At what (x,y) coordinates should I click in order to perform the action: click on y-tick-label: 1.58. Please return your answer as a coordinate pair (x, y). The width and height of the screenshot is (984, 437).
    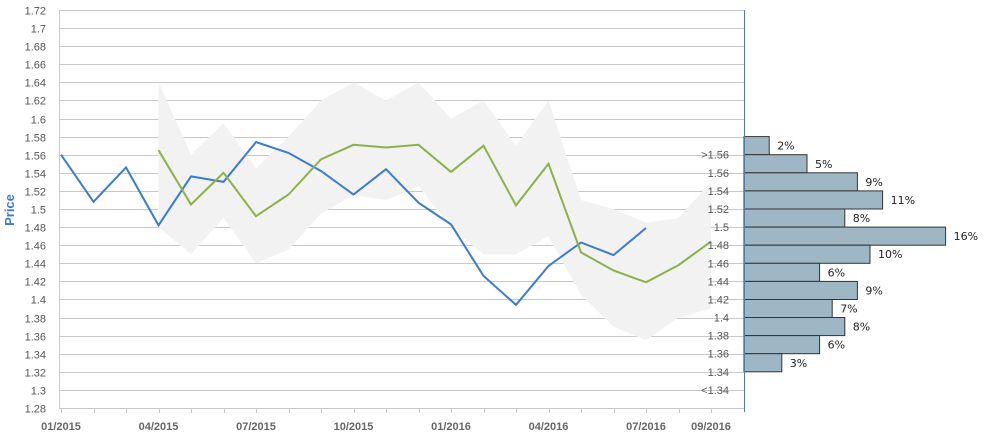
    Looking at the image, I should click on (35, 139).